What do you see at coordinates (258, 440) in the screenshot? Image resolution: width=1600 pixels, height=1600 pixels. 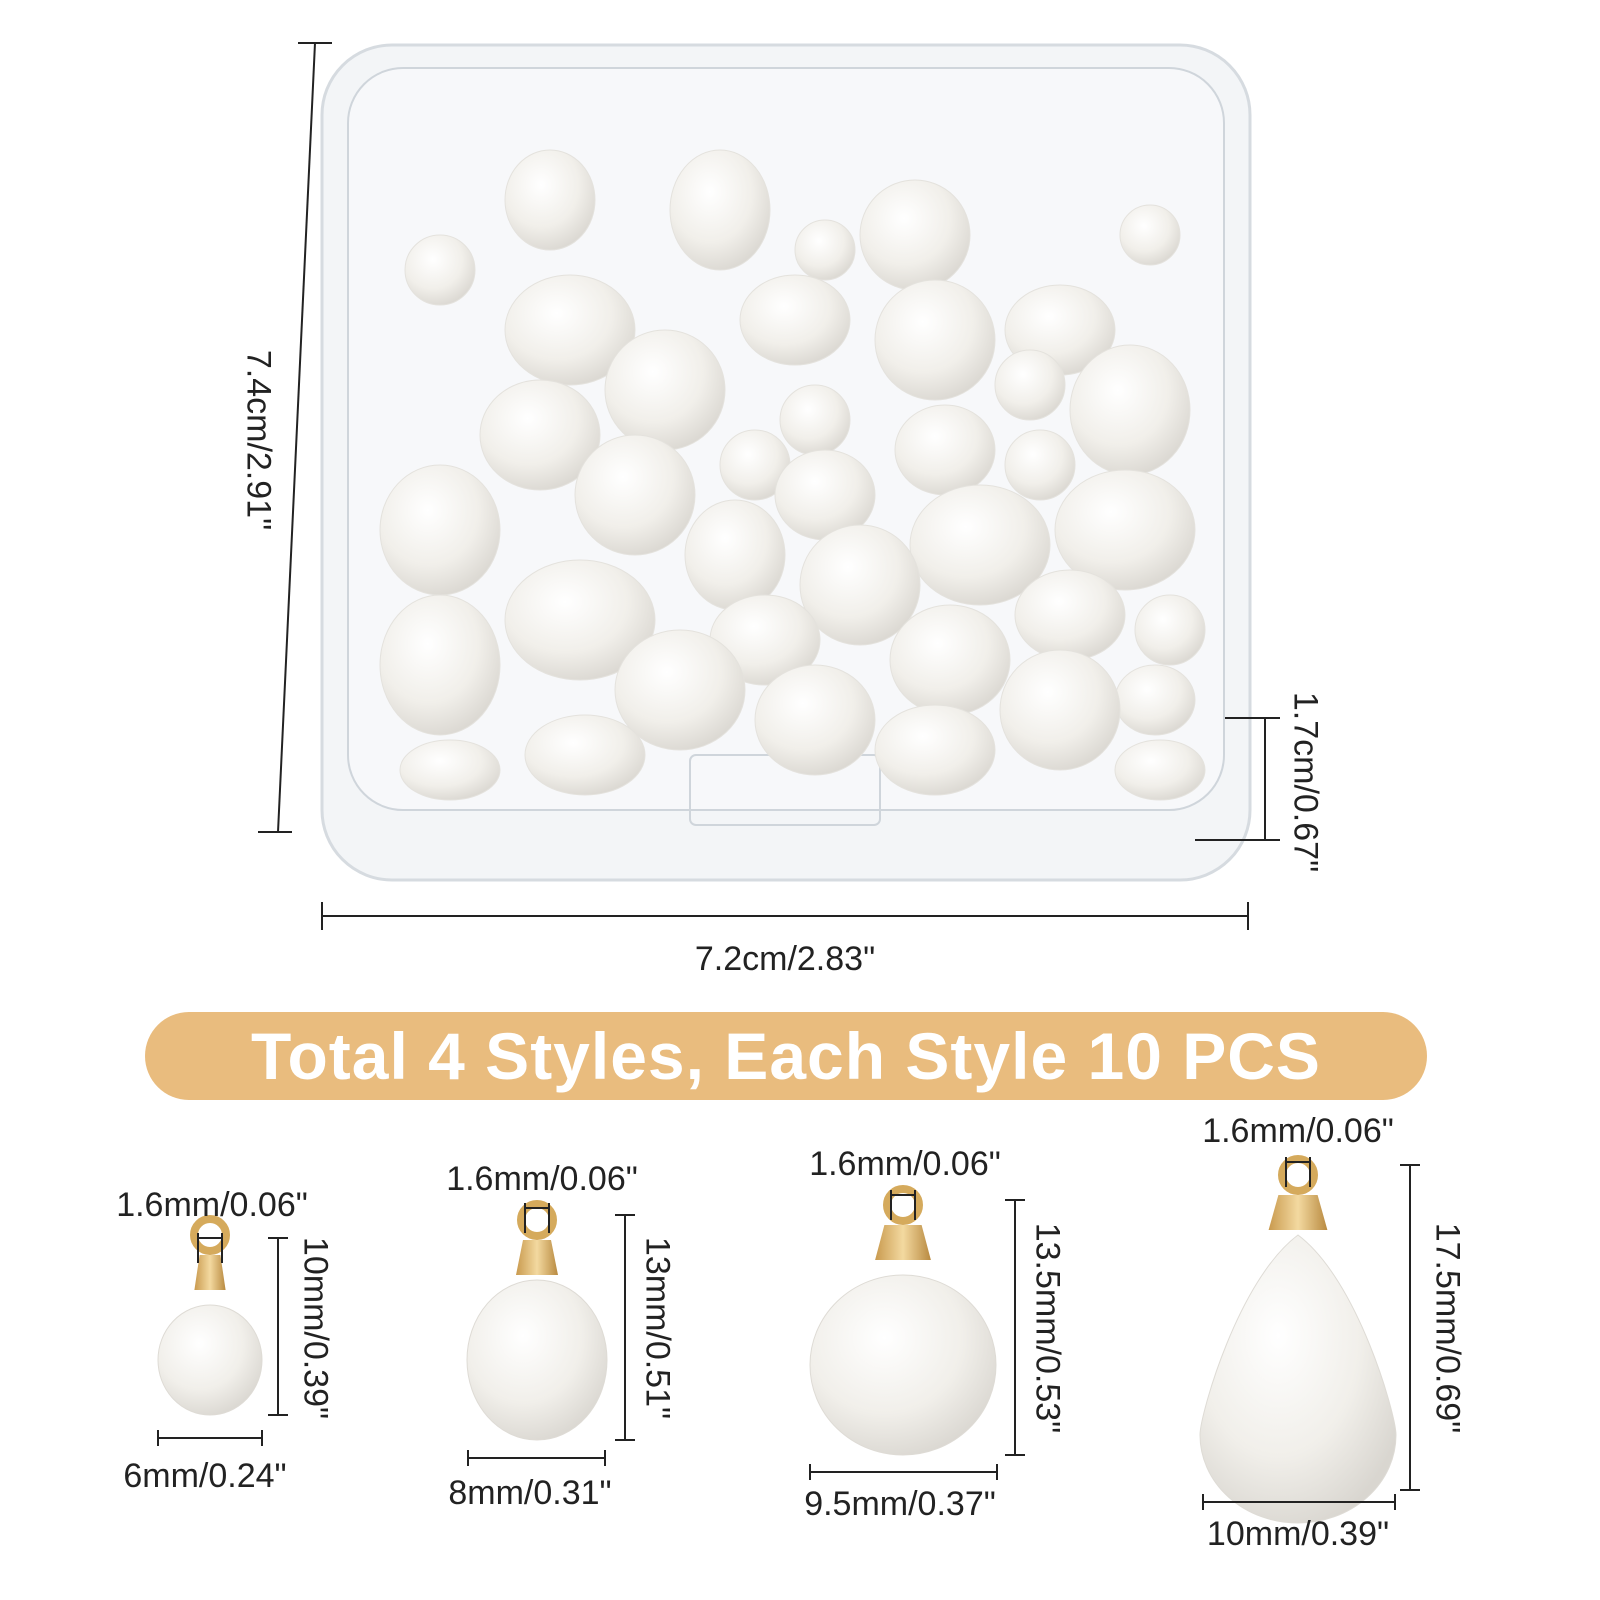 I see `box-height-label: 7.4cm/2.91"` at bounding box center [258, 440].